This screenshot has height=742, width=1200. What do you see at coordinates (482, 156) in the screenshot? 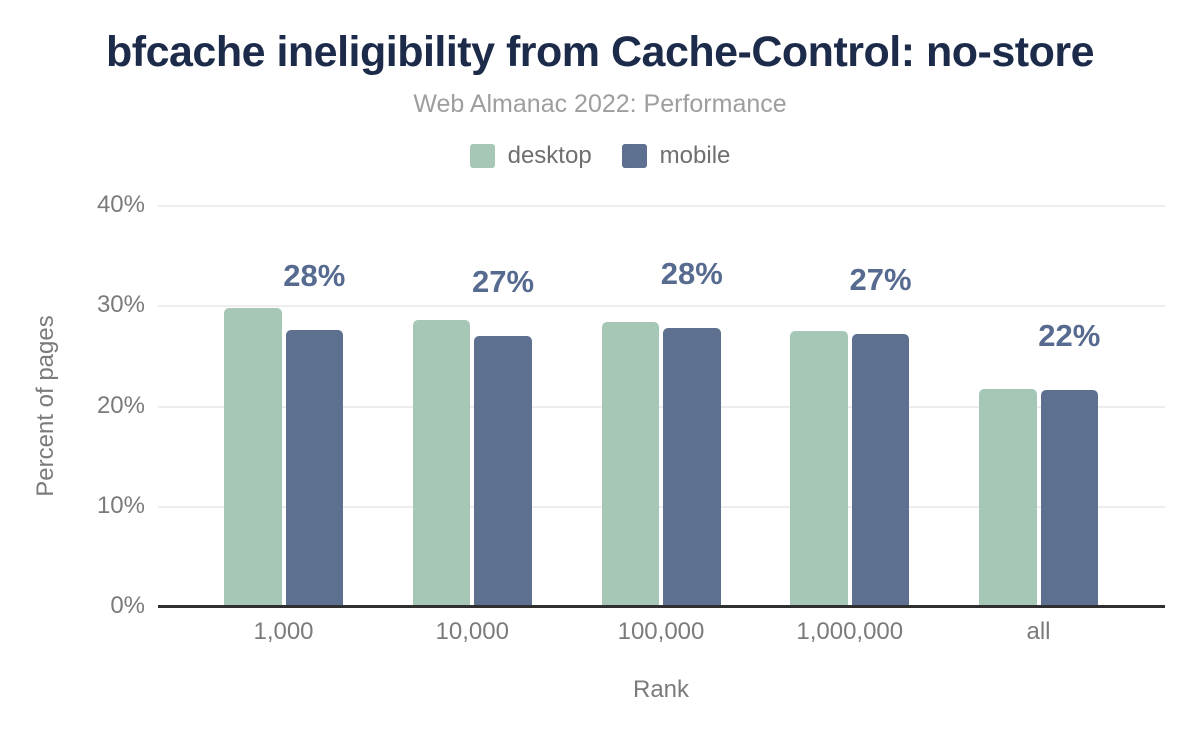
I see `legend-swatch-desktop` at bounding box center [482, 156].